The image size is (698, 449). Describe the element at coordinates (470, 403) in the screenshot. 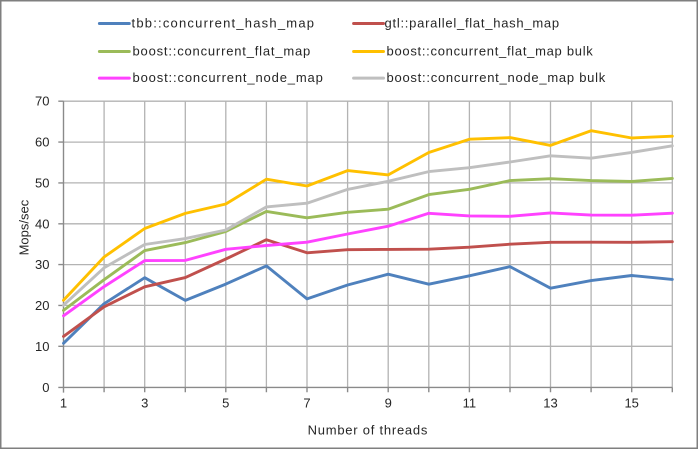

I see `svg-text: 11` at that location.